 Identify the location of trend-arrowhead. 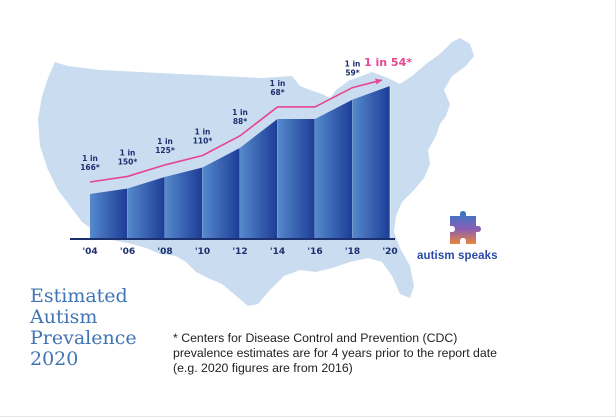
(378, 81).